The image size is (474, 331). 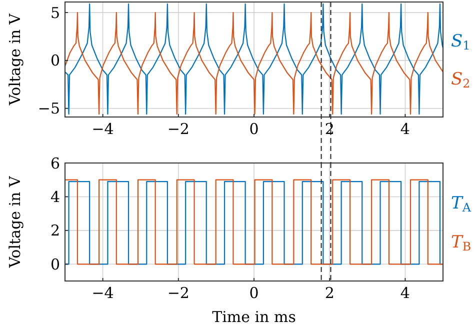 What do you see at coordinates (460, 80) in the screenshot?
I see `series-label: S$_{2}$` at bounding box center [460, 80].